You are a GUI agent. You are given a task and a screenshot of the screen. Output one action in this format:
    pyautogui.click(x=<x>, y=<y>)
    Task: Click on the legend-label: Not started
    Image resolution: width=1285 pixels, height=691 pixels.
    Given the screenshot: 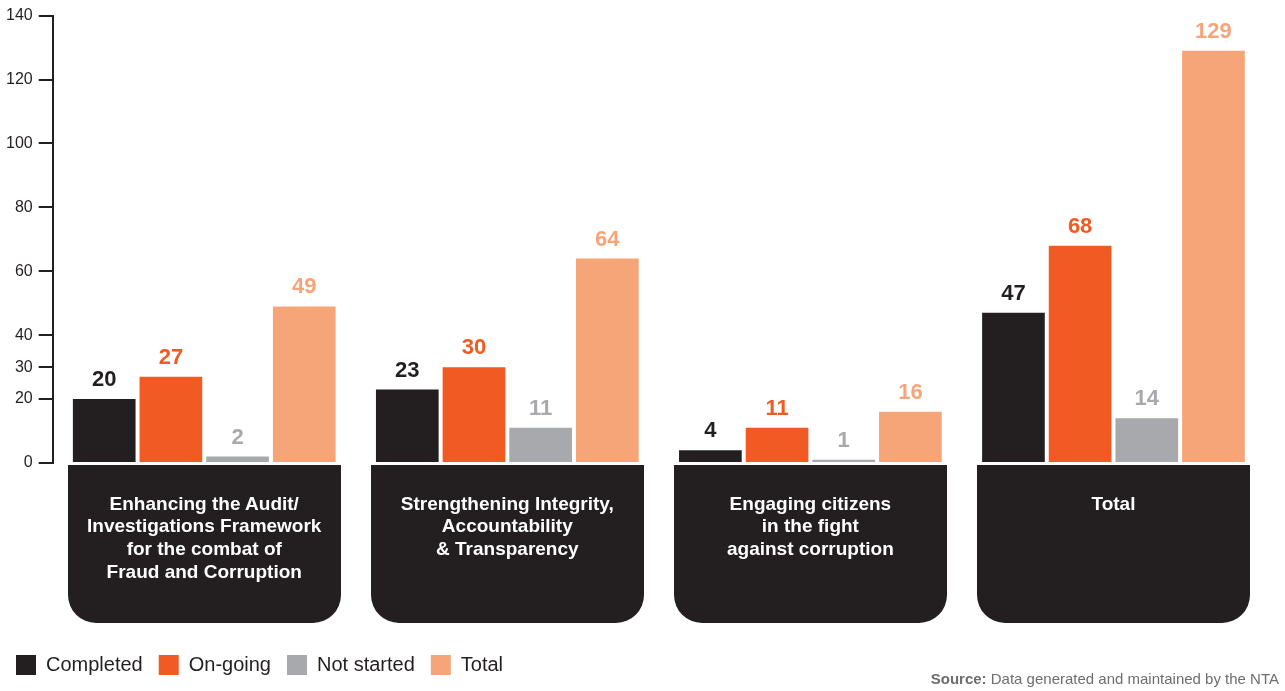 What is the action you would take?
    pyautogui.click(x=365, y=663)
    